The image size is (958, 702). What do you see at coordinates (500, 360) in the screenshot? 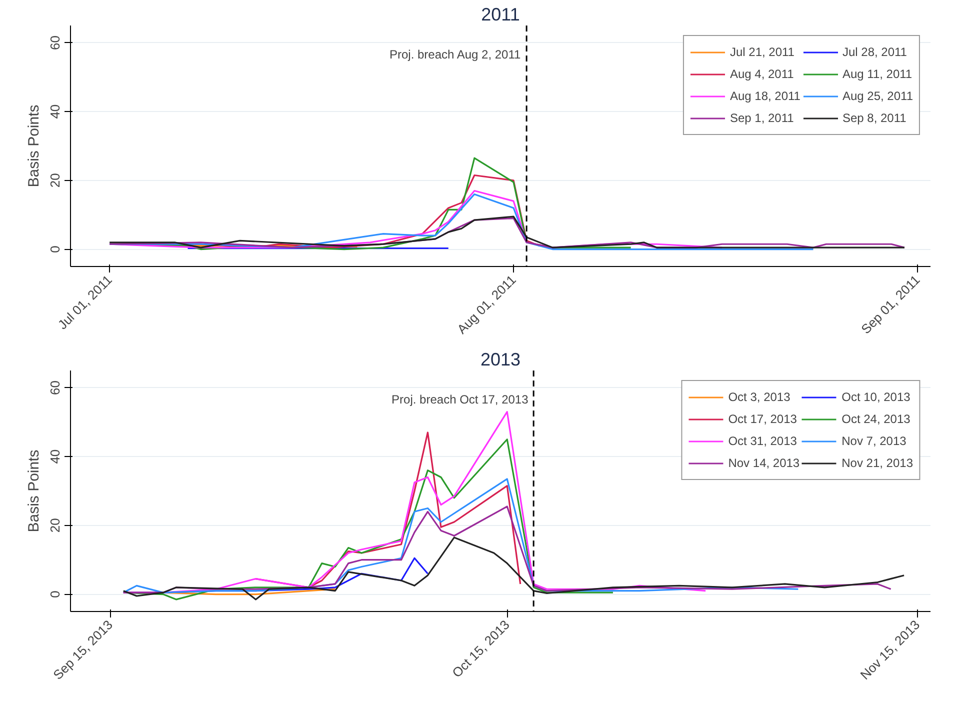
I see `chart-title: 2013` at bounding box center [500, 360].